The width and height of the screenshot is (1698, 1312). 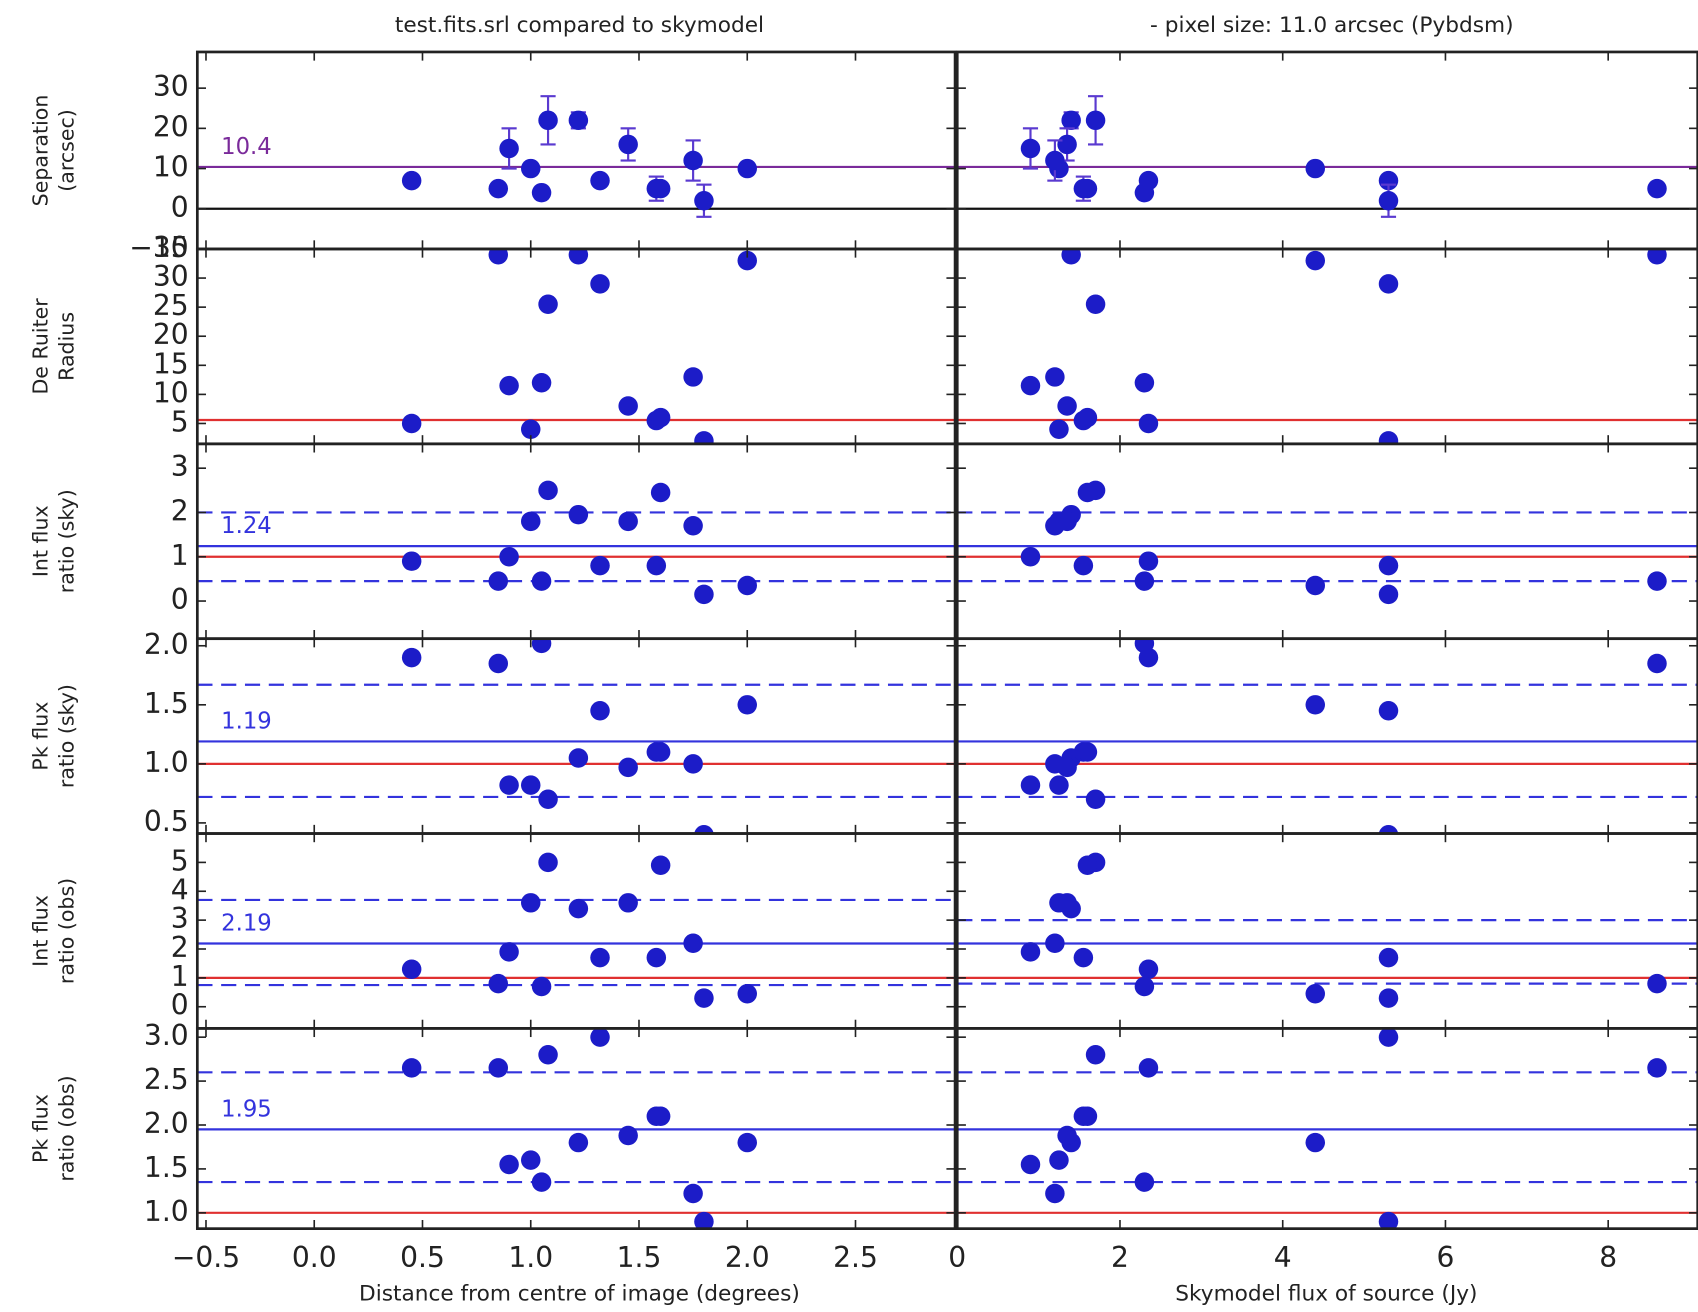 What do you see at coordinates (1326, 1294) in the screenshot?
I see `right-x-label: Skymodel flux of source (Jy)` at bounding box center [1326, 1294].